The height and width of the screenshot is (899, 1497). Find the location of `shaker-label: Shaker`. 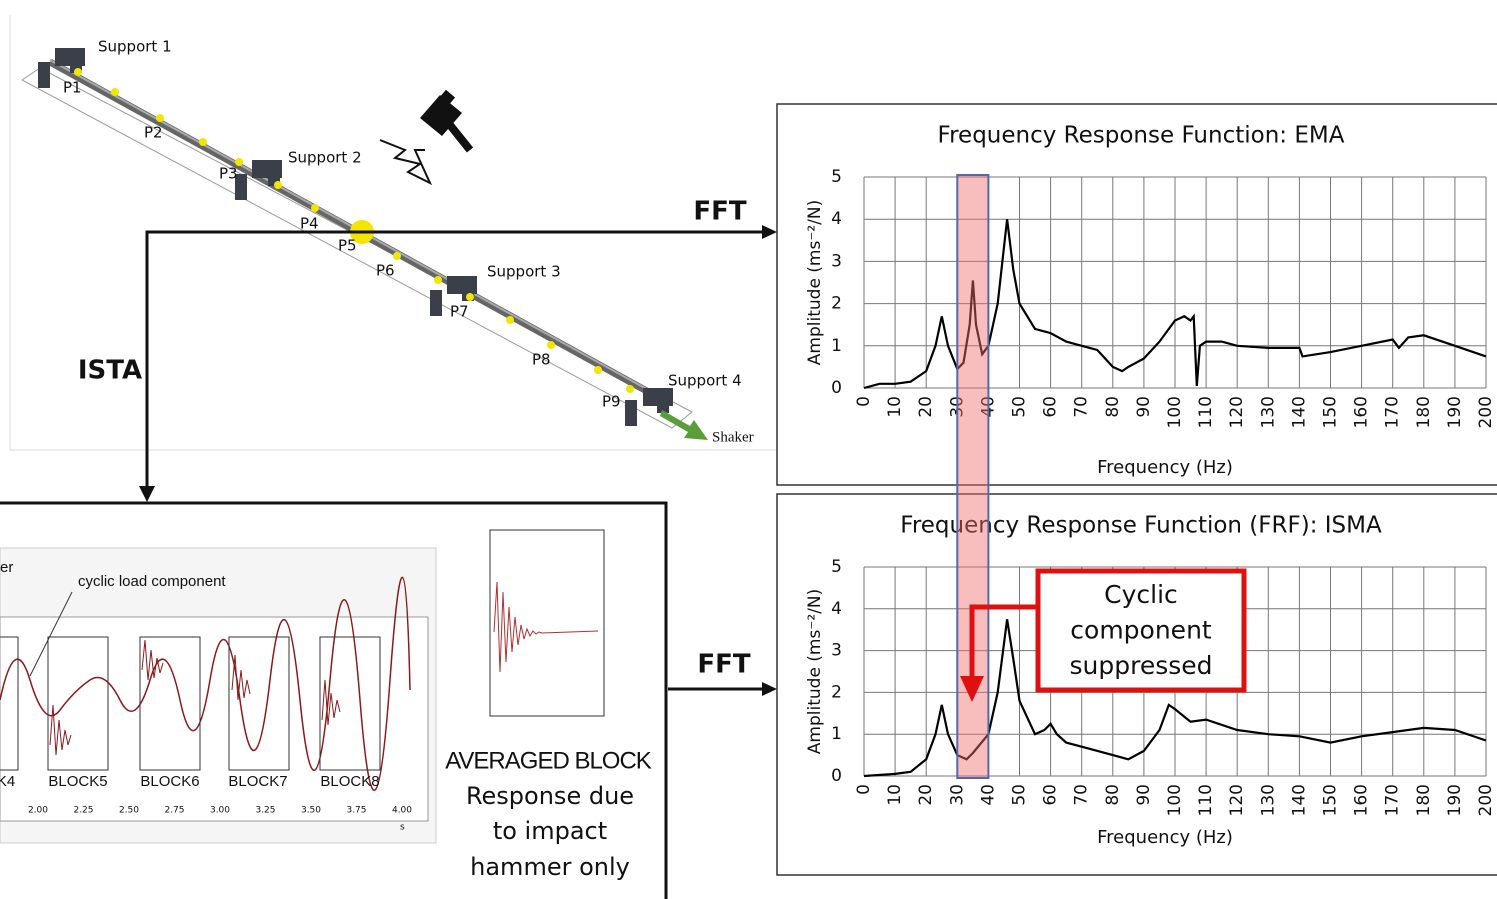

shaker-label: Shaker is located at coordinates (733, 437).